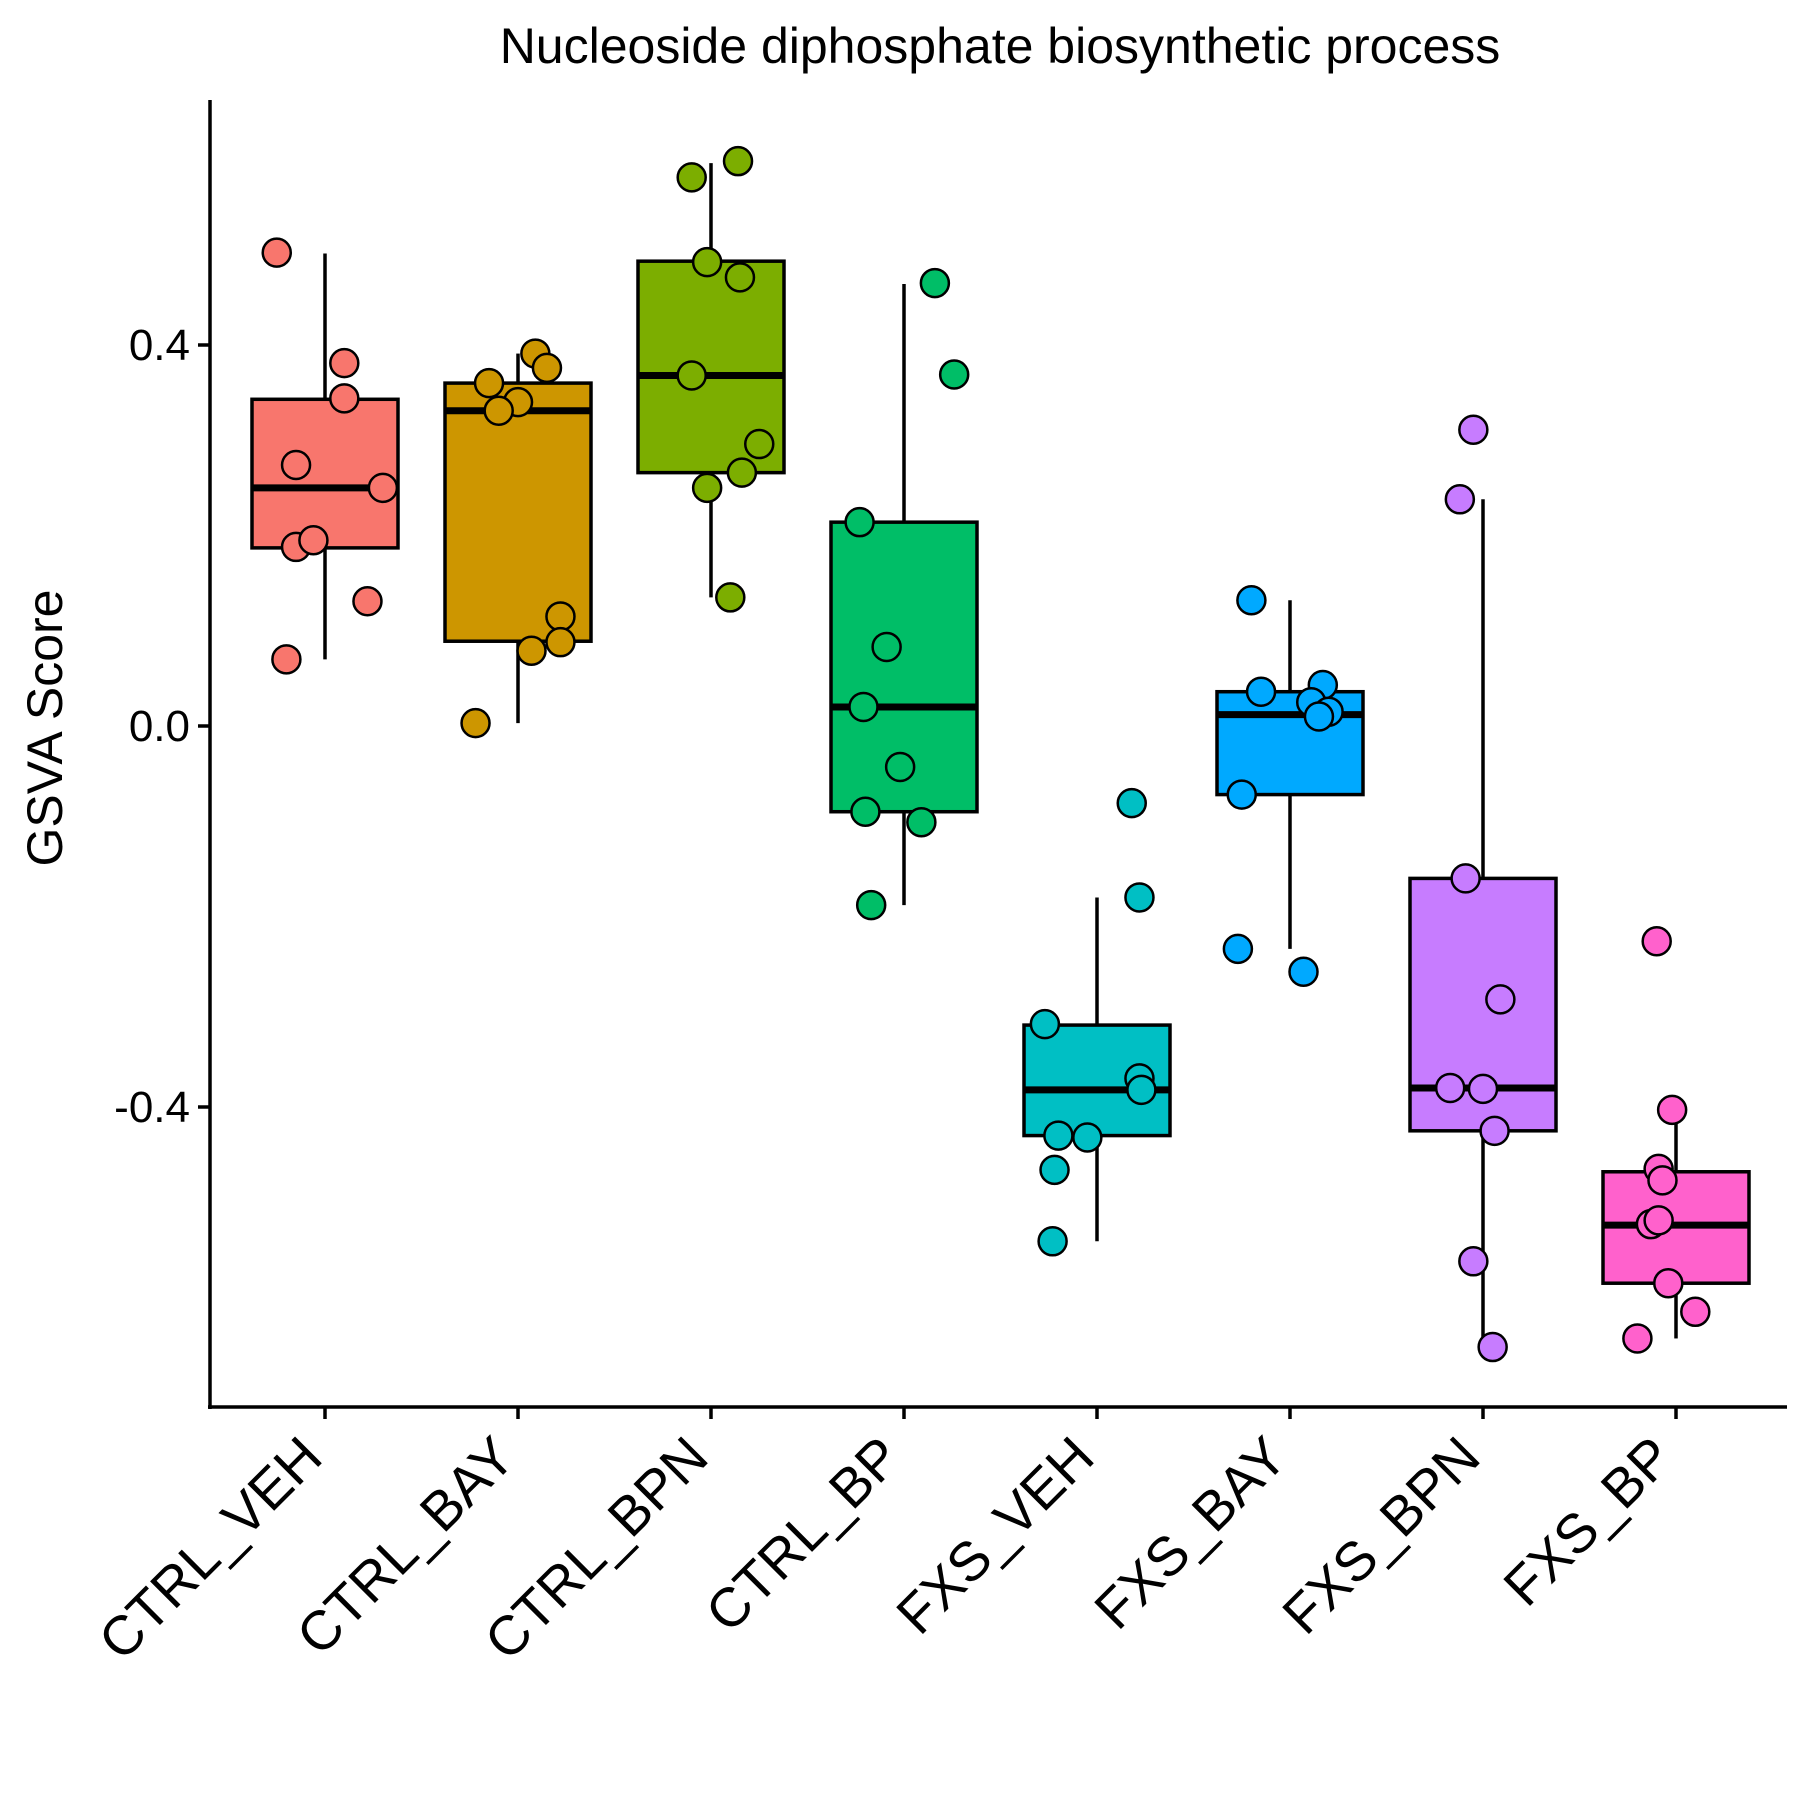 This screenshot has width=1800, height=1800. Describe the element at coordinates (45, 728) in the screenshot. I see `y-axis-title: GSVA Score` at that location.